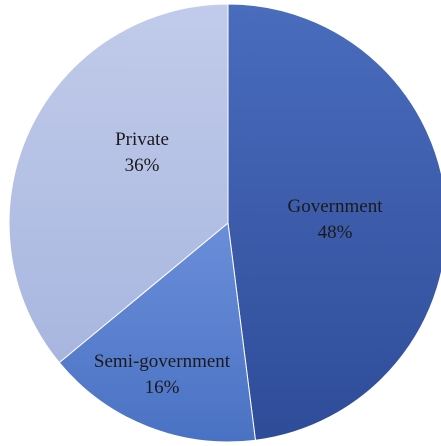 The image size is (441, 446). I want to click on slice-label-government: Government, so click(336, 206).